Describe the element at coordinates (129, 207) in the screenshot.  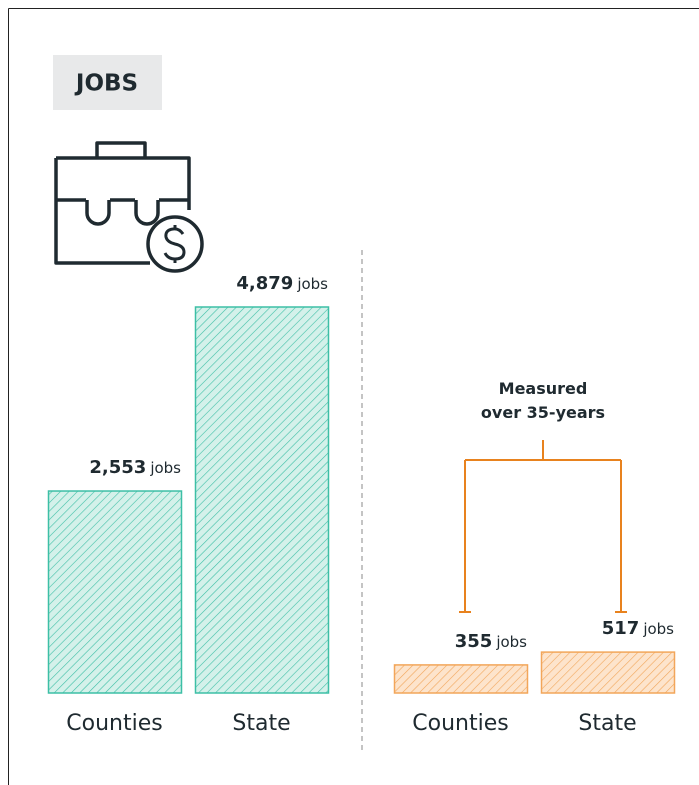
I see `briefcase-icon` at that location.